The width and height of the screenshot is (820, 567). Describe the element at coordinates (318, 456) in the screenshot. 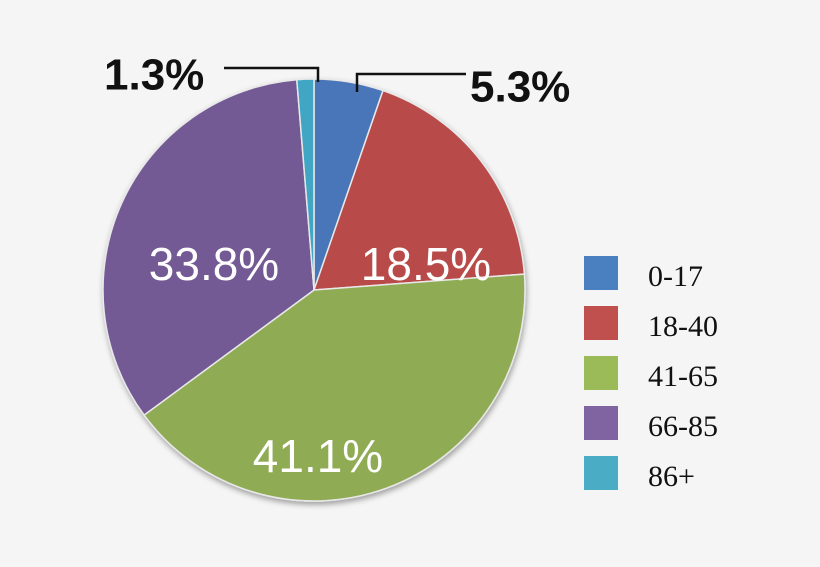

I see `slice-value-label-41-65: 41.1%` at that location.